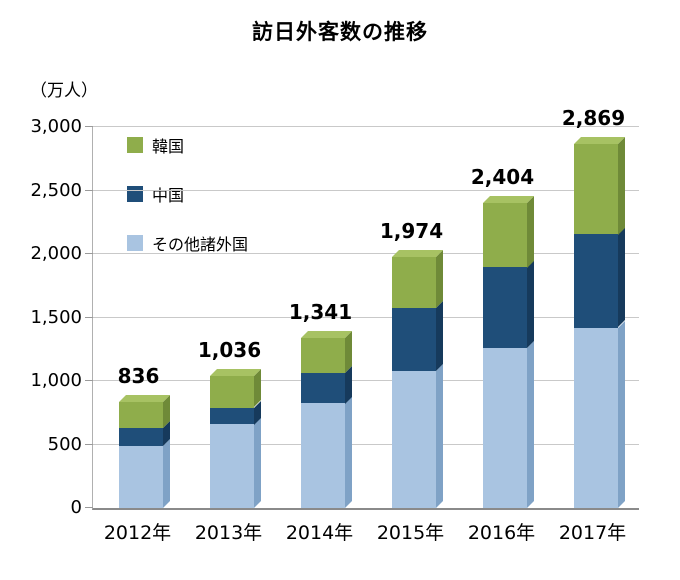 The height and width of the screenshot is (580, 680). What do you see at coordinates (502, 176) in the screenshot?
I see `bar-total-label: 2,404` at bounding box center [502, 176].